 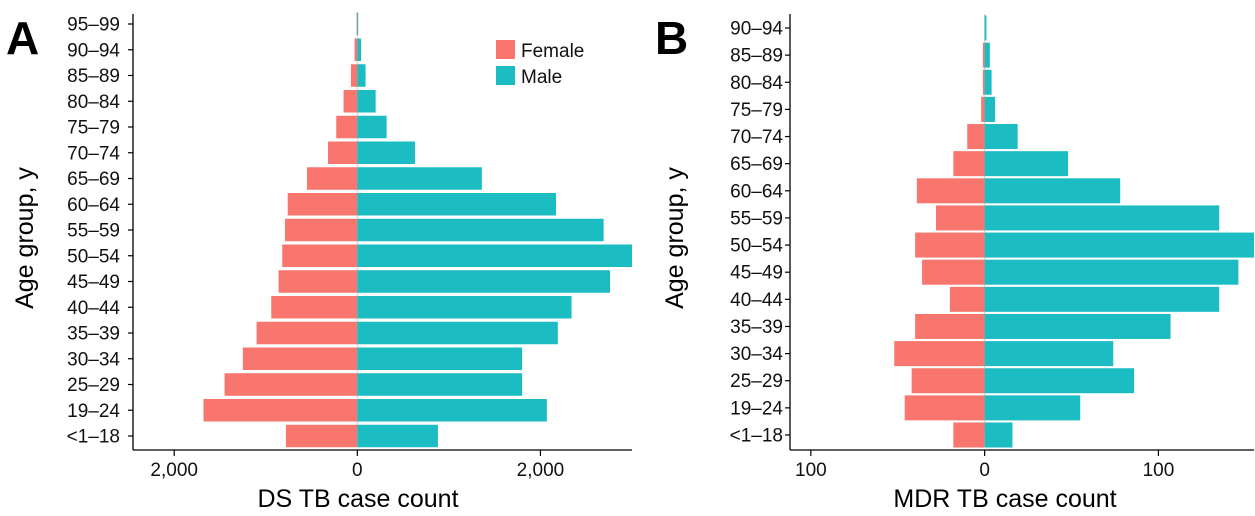 I want to click on panel-a-x-tick-label: 0, so click(x=357, y=470).